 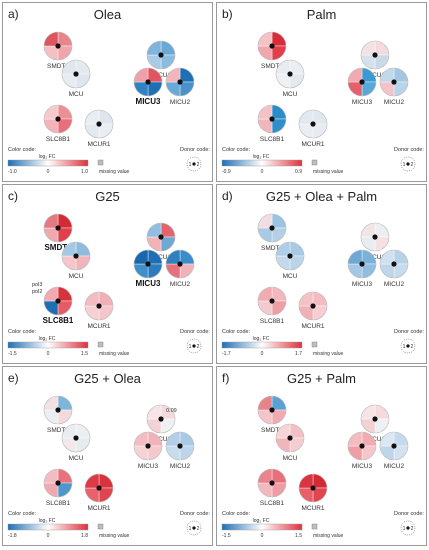 I want to click on panel-title: Palm, so click(x=322, y=14).